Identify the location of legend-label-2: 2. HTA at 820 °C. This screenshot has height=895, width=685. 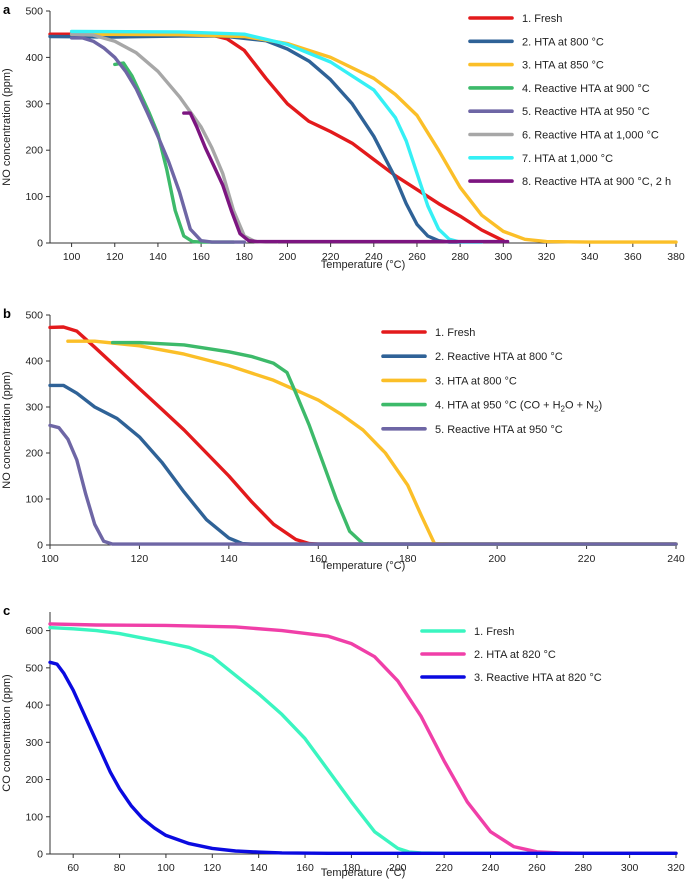
(515, 655).